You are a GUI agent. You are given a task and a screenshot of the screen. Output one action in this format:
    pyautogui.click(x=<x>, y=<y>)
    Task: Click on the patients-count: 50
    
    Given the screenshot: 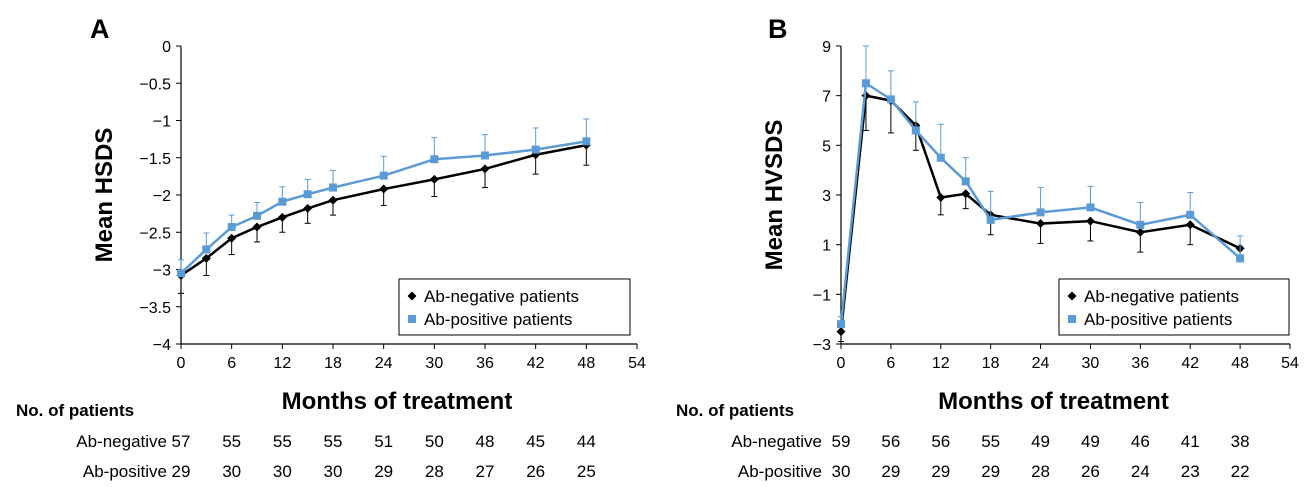 What is the action you would take?
    pyautogui.click(x=434, y=441)
    